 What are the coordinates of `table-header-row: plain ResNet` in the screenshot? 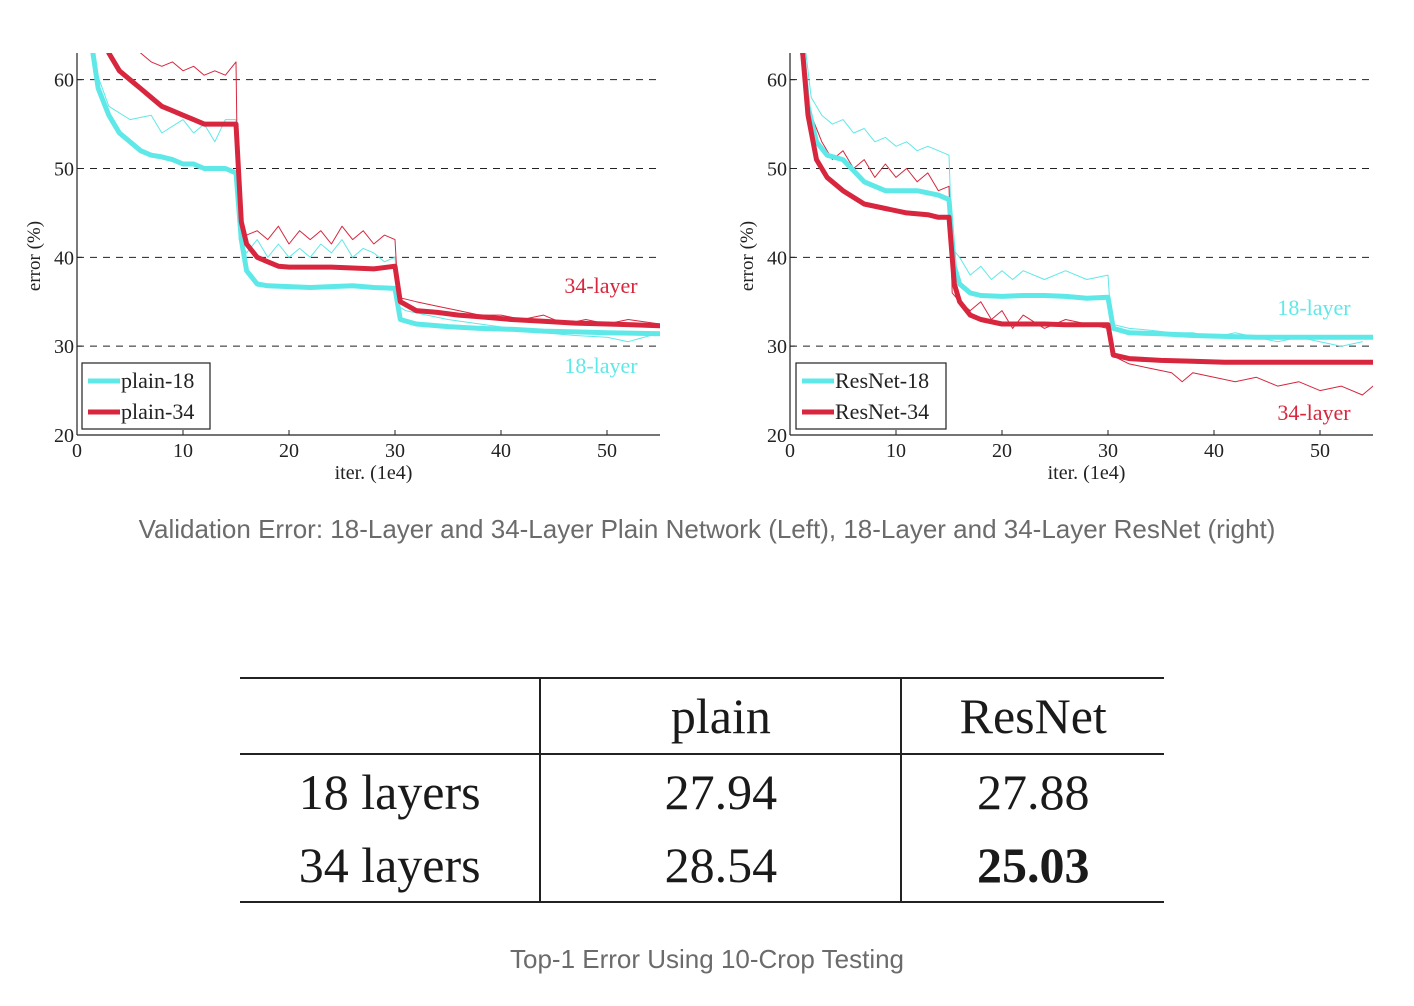 It's located at (702, 716).